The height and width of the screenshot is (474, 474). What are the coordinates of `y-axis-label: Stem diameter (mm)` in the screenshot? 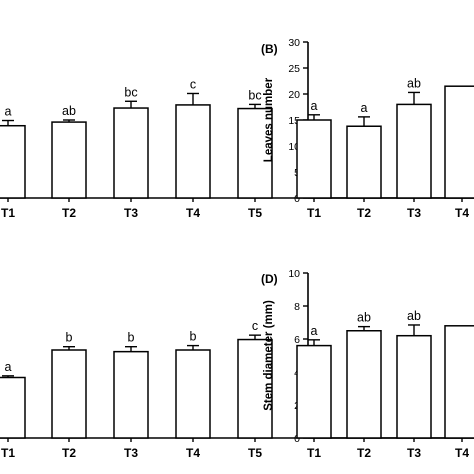 It's located at (269, 355).